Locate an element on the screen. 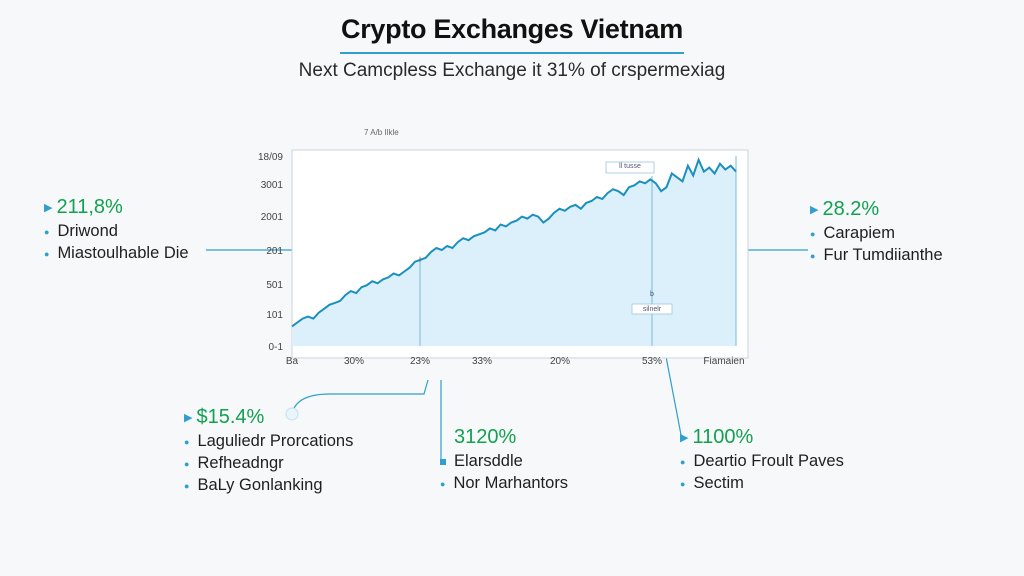 This screenshot has height=576, width=1024. y-tick-label: 3001 is located at coordinates (272, 185).